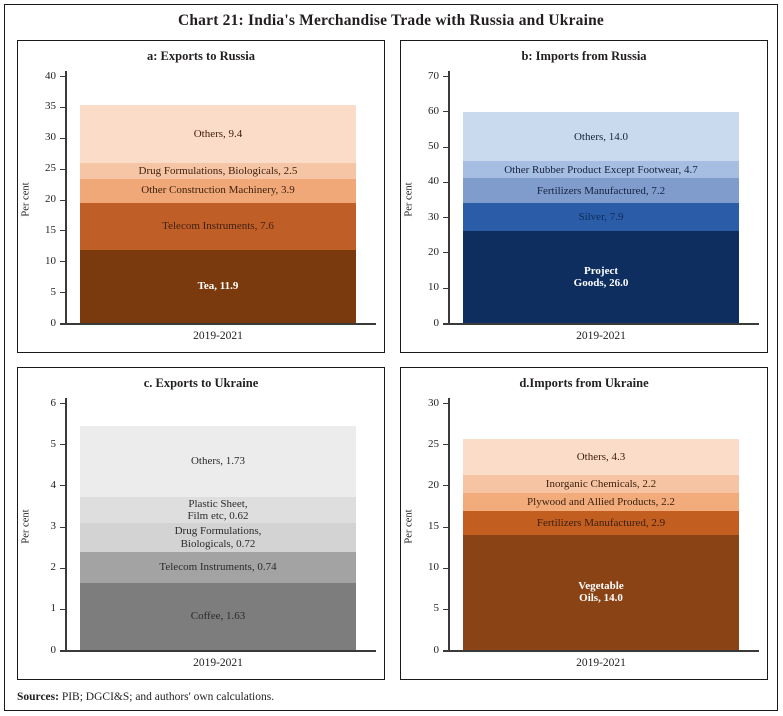 This screenshot has height=716, width=783. I want to click on bar-segment-label: Drug Formulations, Biologicals, 2.5, so click(218, 170).